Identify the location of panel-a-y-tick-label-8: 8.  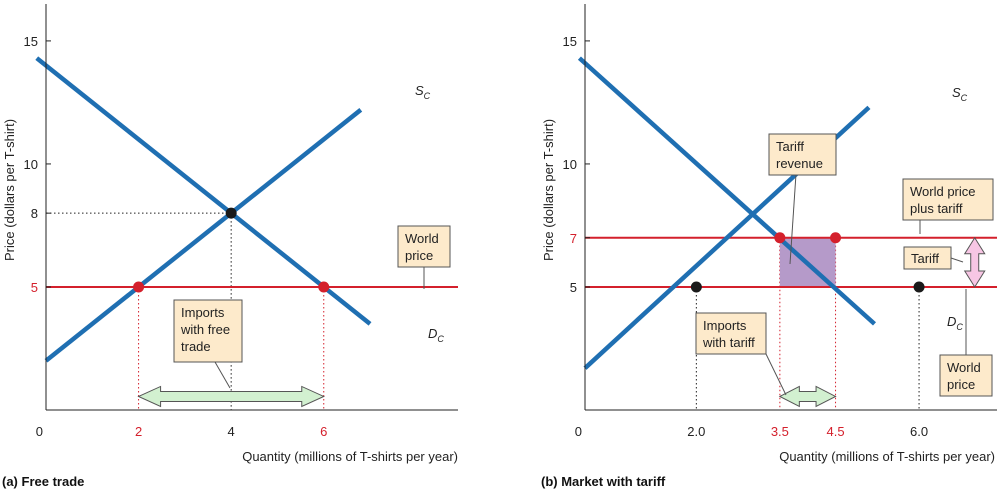
(34, 213).